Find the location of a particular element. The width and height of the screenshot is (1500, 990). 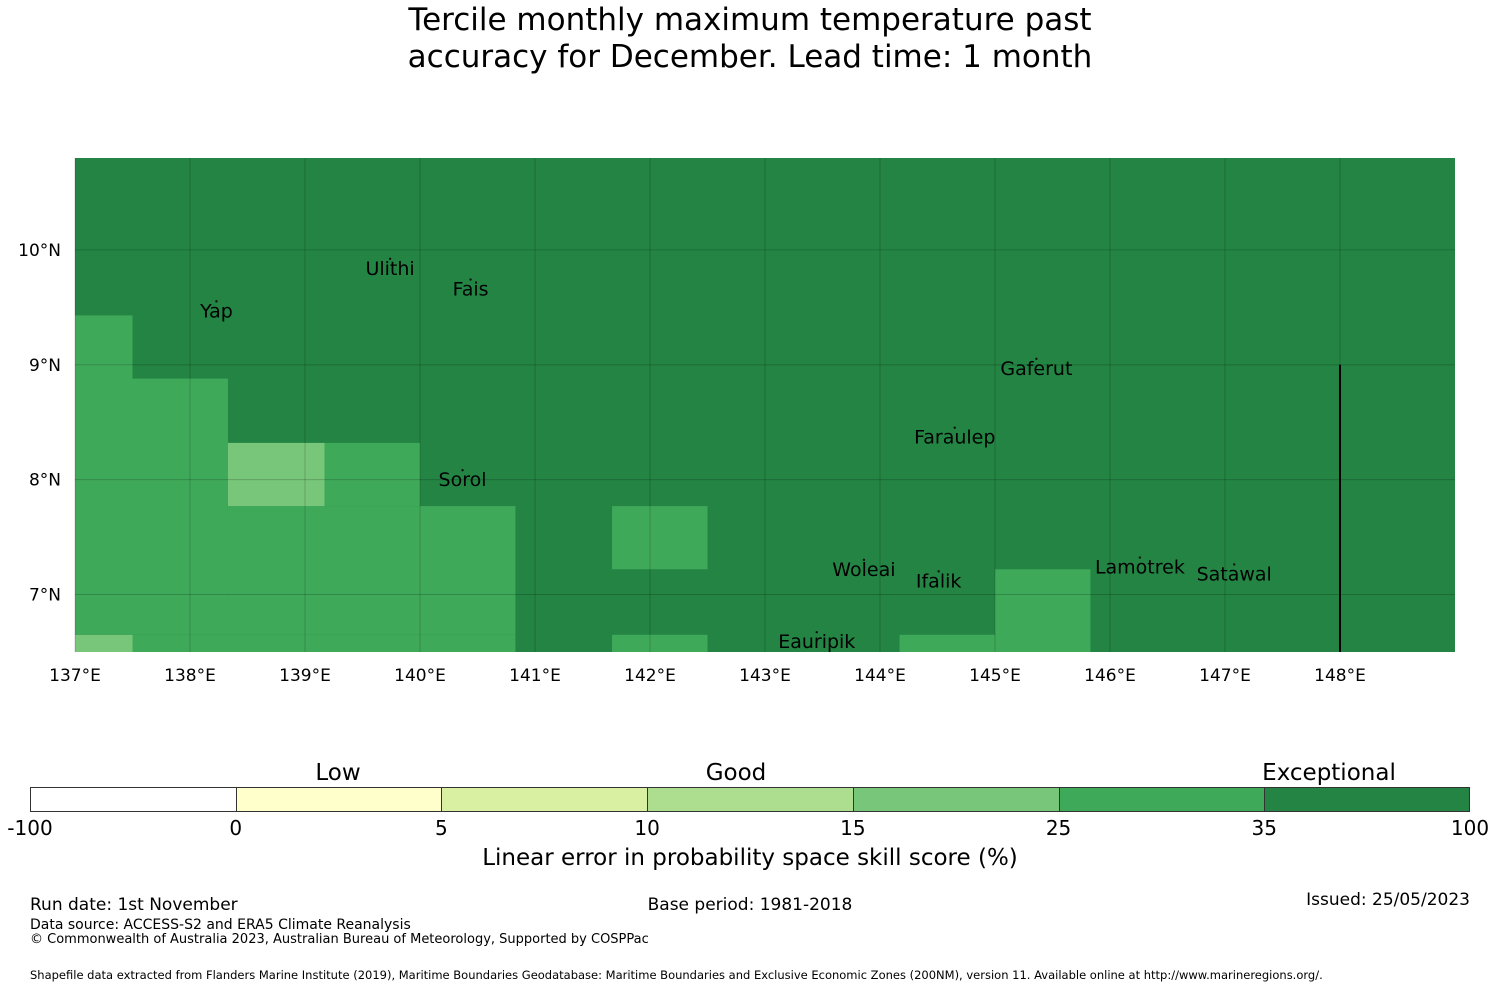

class-label-low: Low is located at coordinates (338, 773).